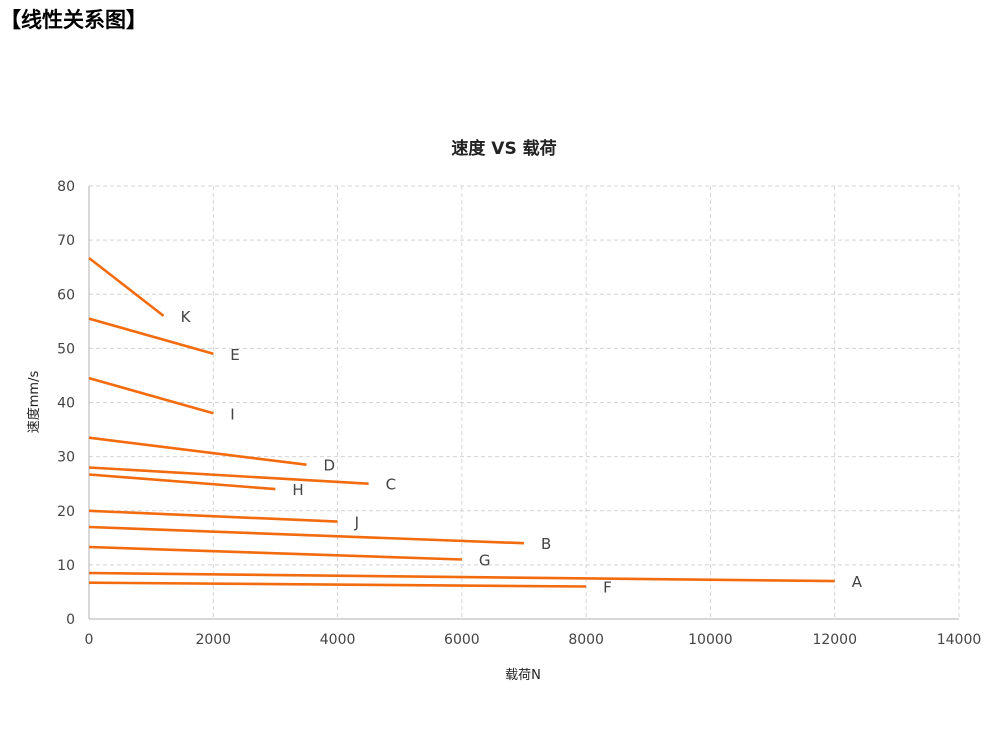 This screenshot has width=1005, height=736. Describe the element at coordinates (182, 482) in the screenshot. I see `series-line-H` at that location.